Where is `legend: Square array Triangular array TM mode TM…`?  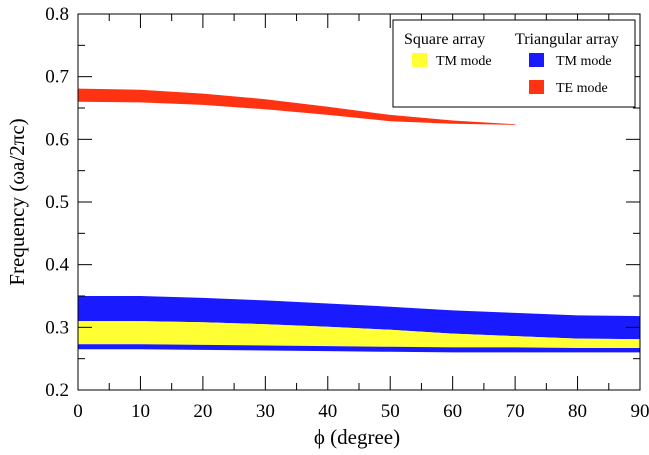
legend: Square array Triangular array TM mode TM… is located at coordinates (514, 63).